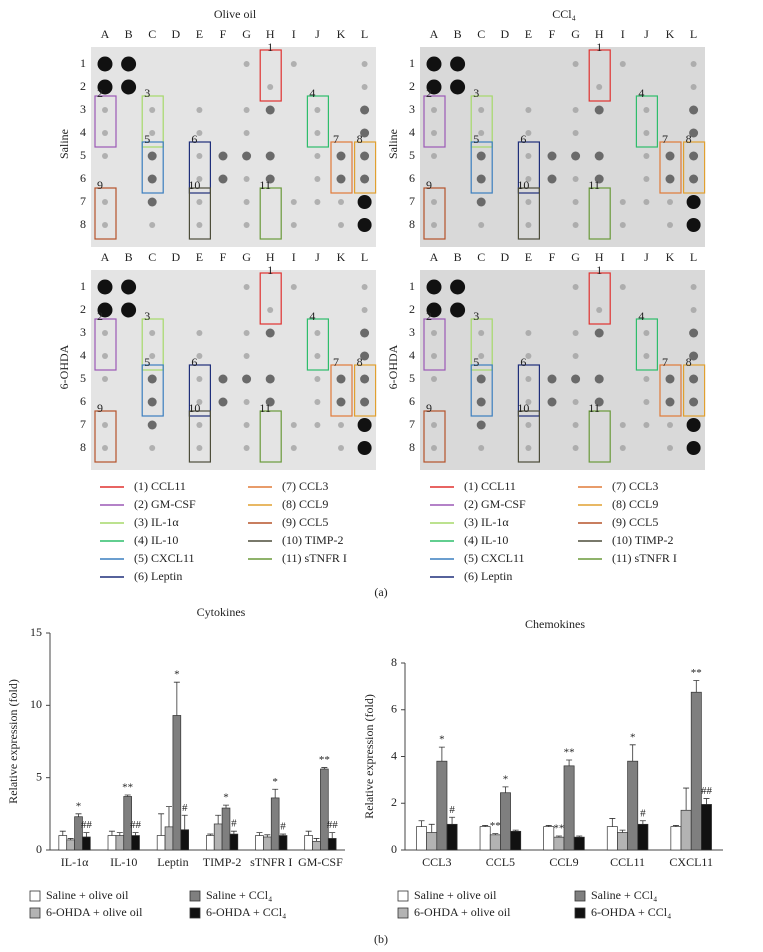 The height and width of the screenshot is (952, 763). What do you see at coordinates (222, 862) in the screenshot?
I see `x-tick-label: TIMP-2` at bounding box center [222, 862].